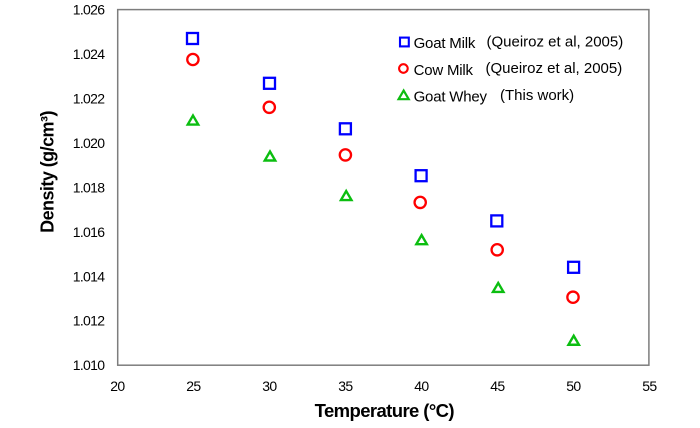 The width and height of the screenshot is (700, 428). What do you see at coordinates (89, 276) in the screenshot?
I see `svg-text: 1.014` at bounding box center [89, 276].